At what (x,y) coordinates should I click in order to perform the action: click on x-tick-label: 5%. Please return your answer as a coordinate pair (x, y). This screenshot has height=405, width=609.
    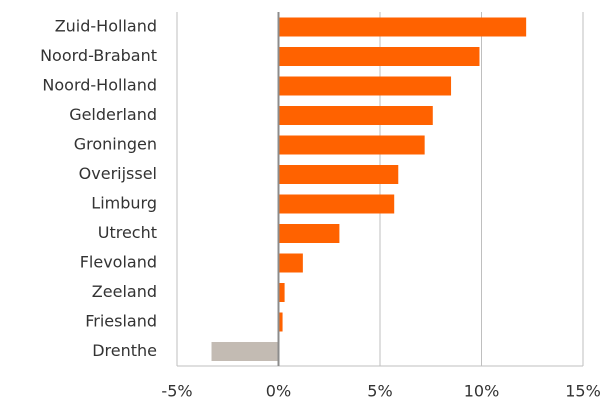
    Looking at the image, I should click on (379, 391).